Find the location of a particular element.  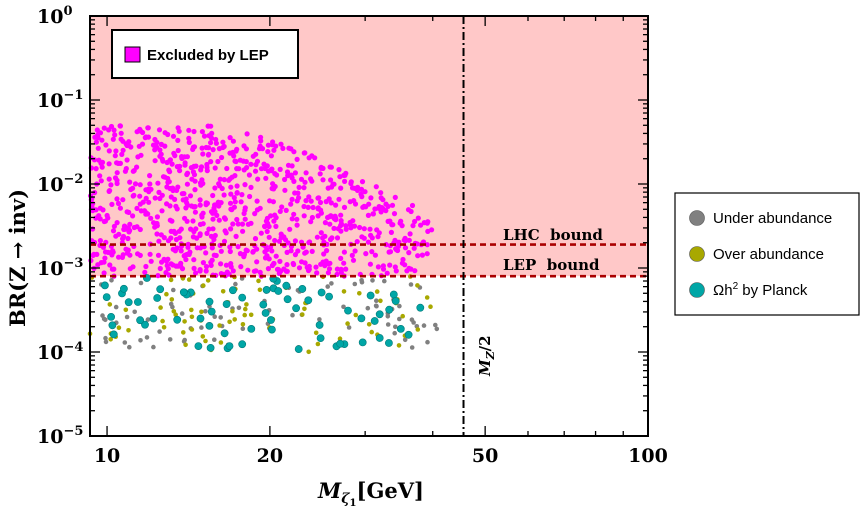

lep-bound-label: LEP bound is located at coordinates (551, 265).